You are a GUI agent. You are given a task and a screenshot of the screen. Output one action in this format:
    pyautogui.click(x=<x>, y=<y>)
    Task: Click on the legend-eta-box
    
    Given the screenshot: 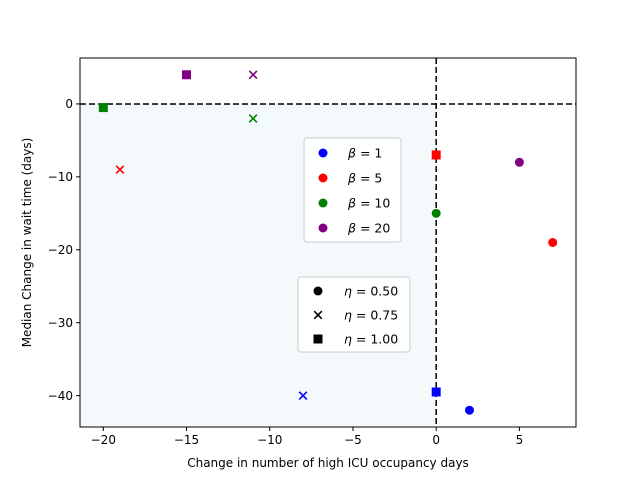 What is the action you would take?
    pyautogui.click(x=354, y=314)
    